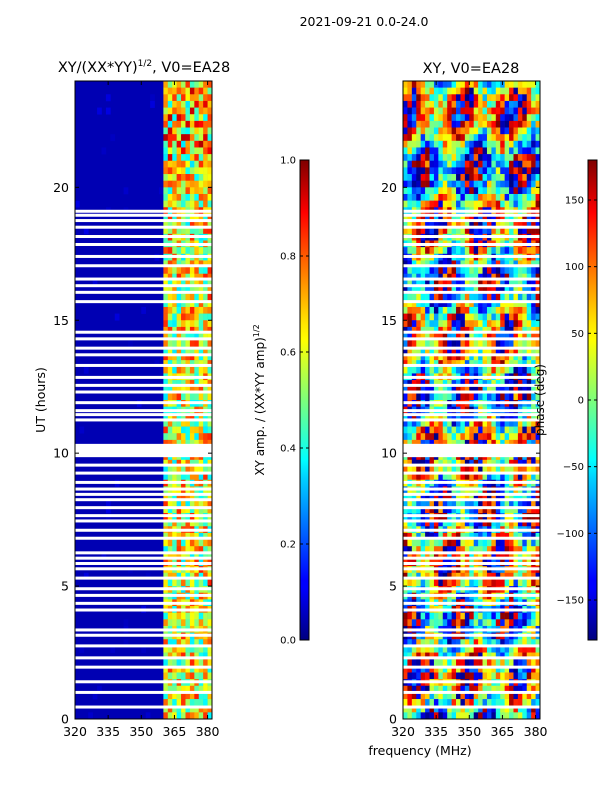 Image resolution: width=600 pixels, height=800 pixels. Describe the element at coordinates (65, 586) in the screenshot. I see `amplitude-y-tick-label: 5` at that location.